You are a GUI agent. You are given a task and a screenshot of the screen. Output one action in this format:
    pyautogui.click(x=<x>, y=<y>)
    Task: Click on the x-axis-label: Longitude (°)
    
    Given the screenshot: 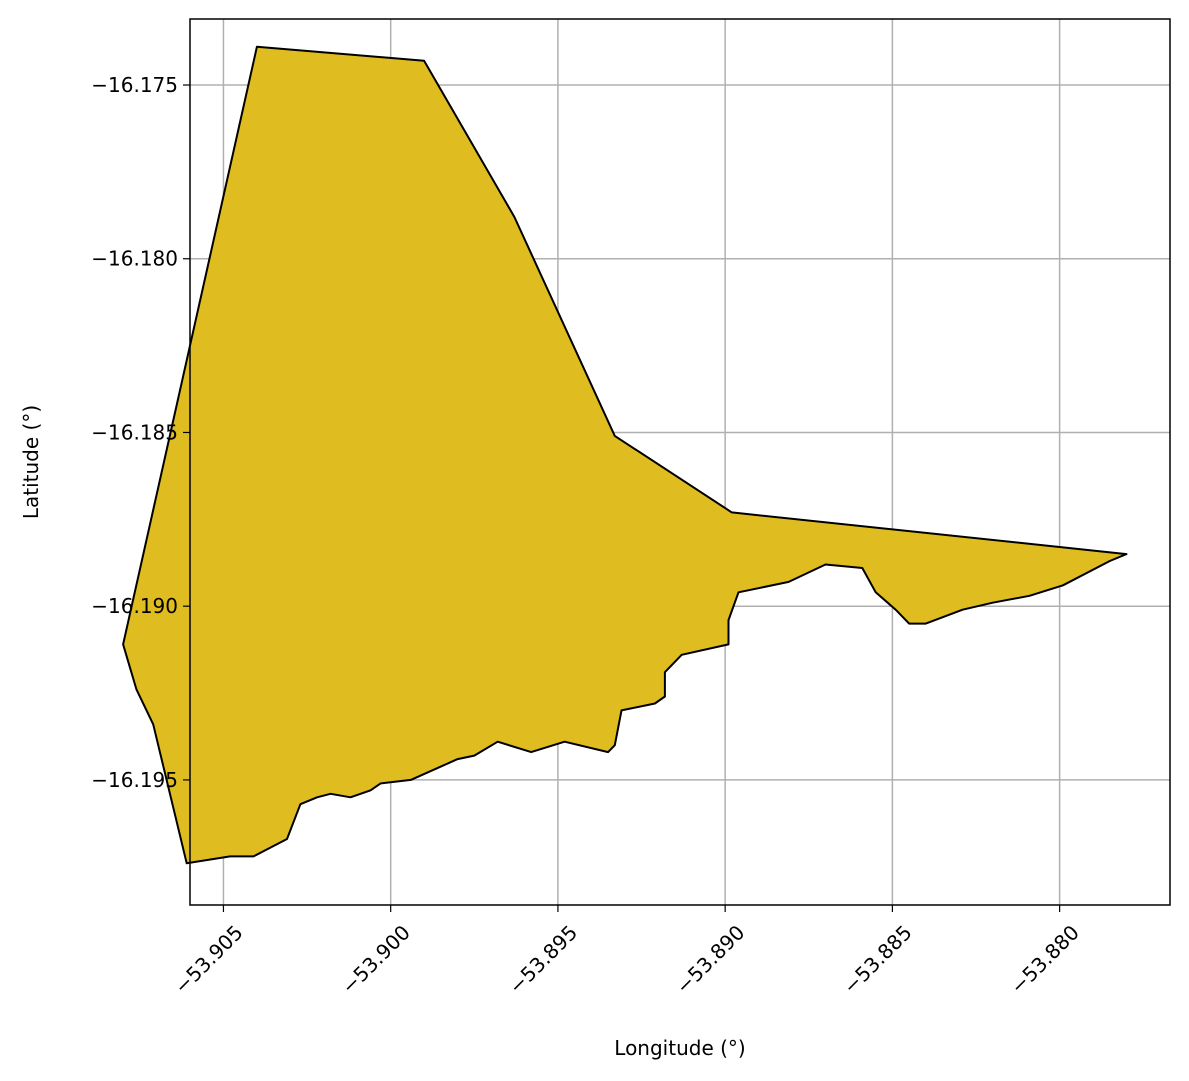 What is the action you would take?
    pyautogui.click(x=679, y=1048)
    